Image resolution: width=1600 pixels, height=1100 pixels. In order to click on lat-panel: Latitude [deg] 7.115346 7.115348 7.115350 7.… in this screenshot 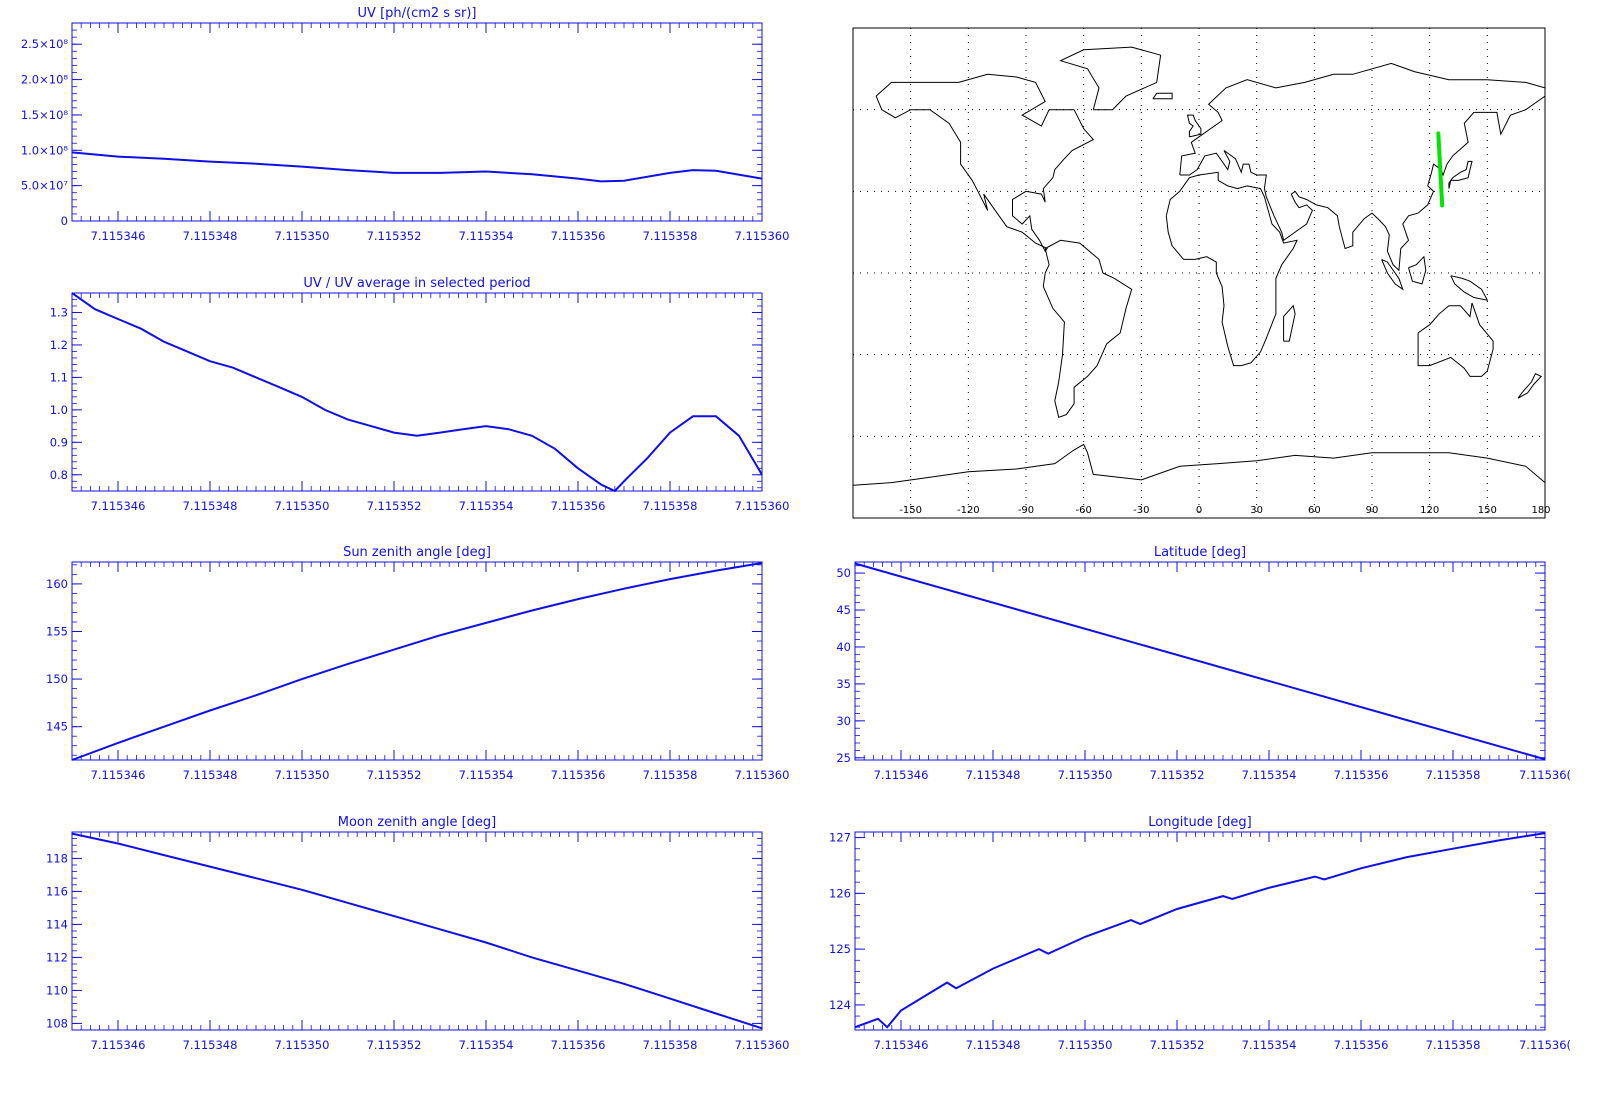, I will do `click(1203, 663)`.